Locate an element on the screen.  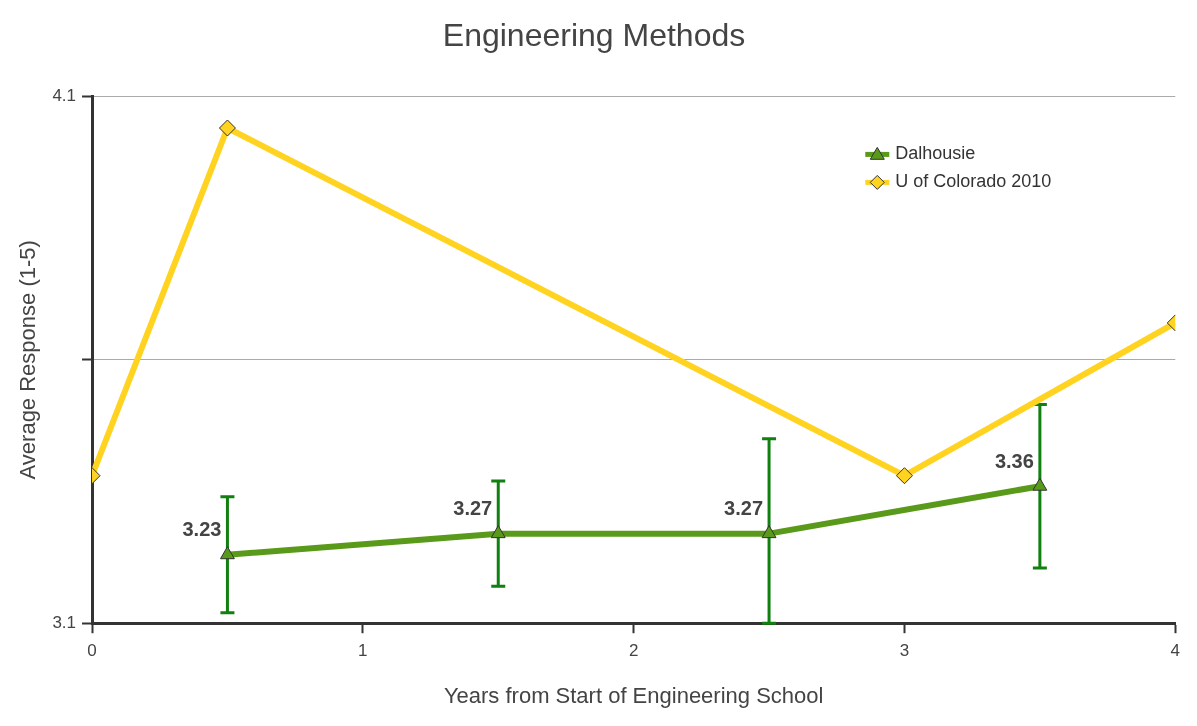
x-tick-label: 0 is located at coordinates (92, 651).